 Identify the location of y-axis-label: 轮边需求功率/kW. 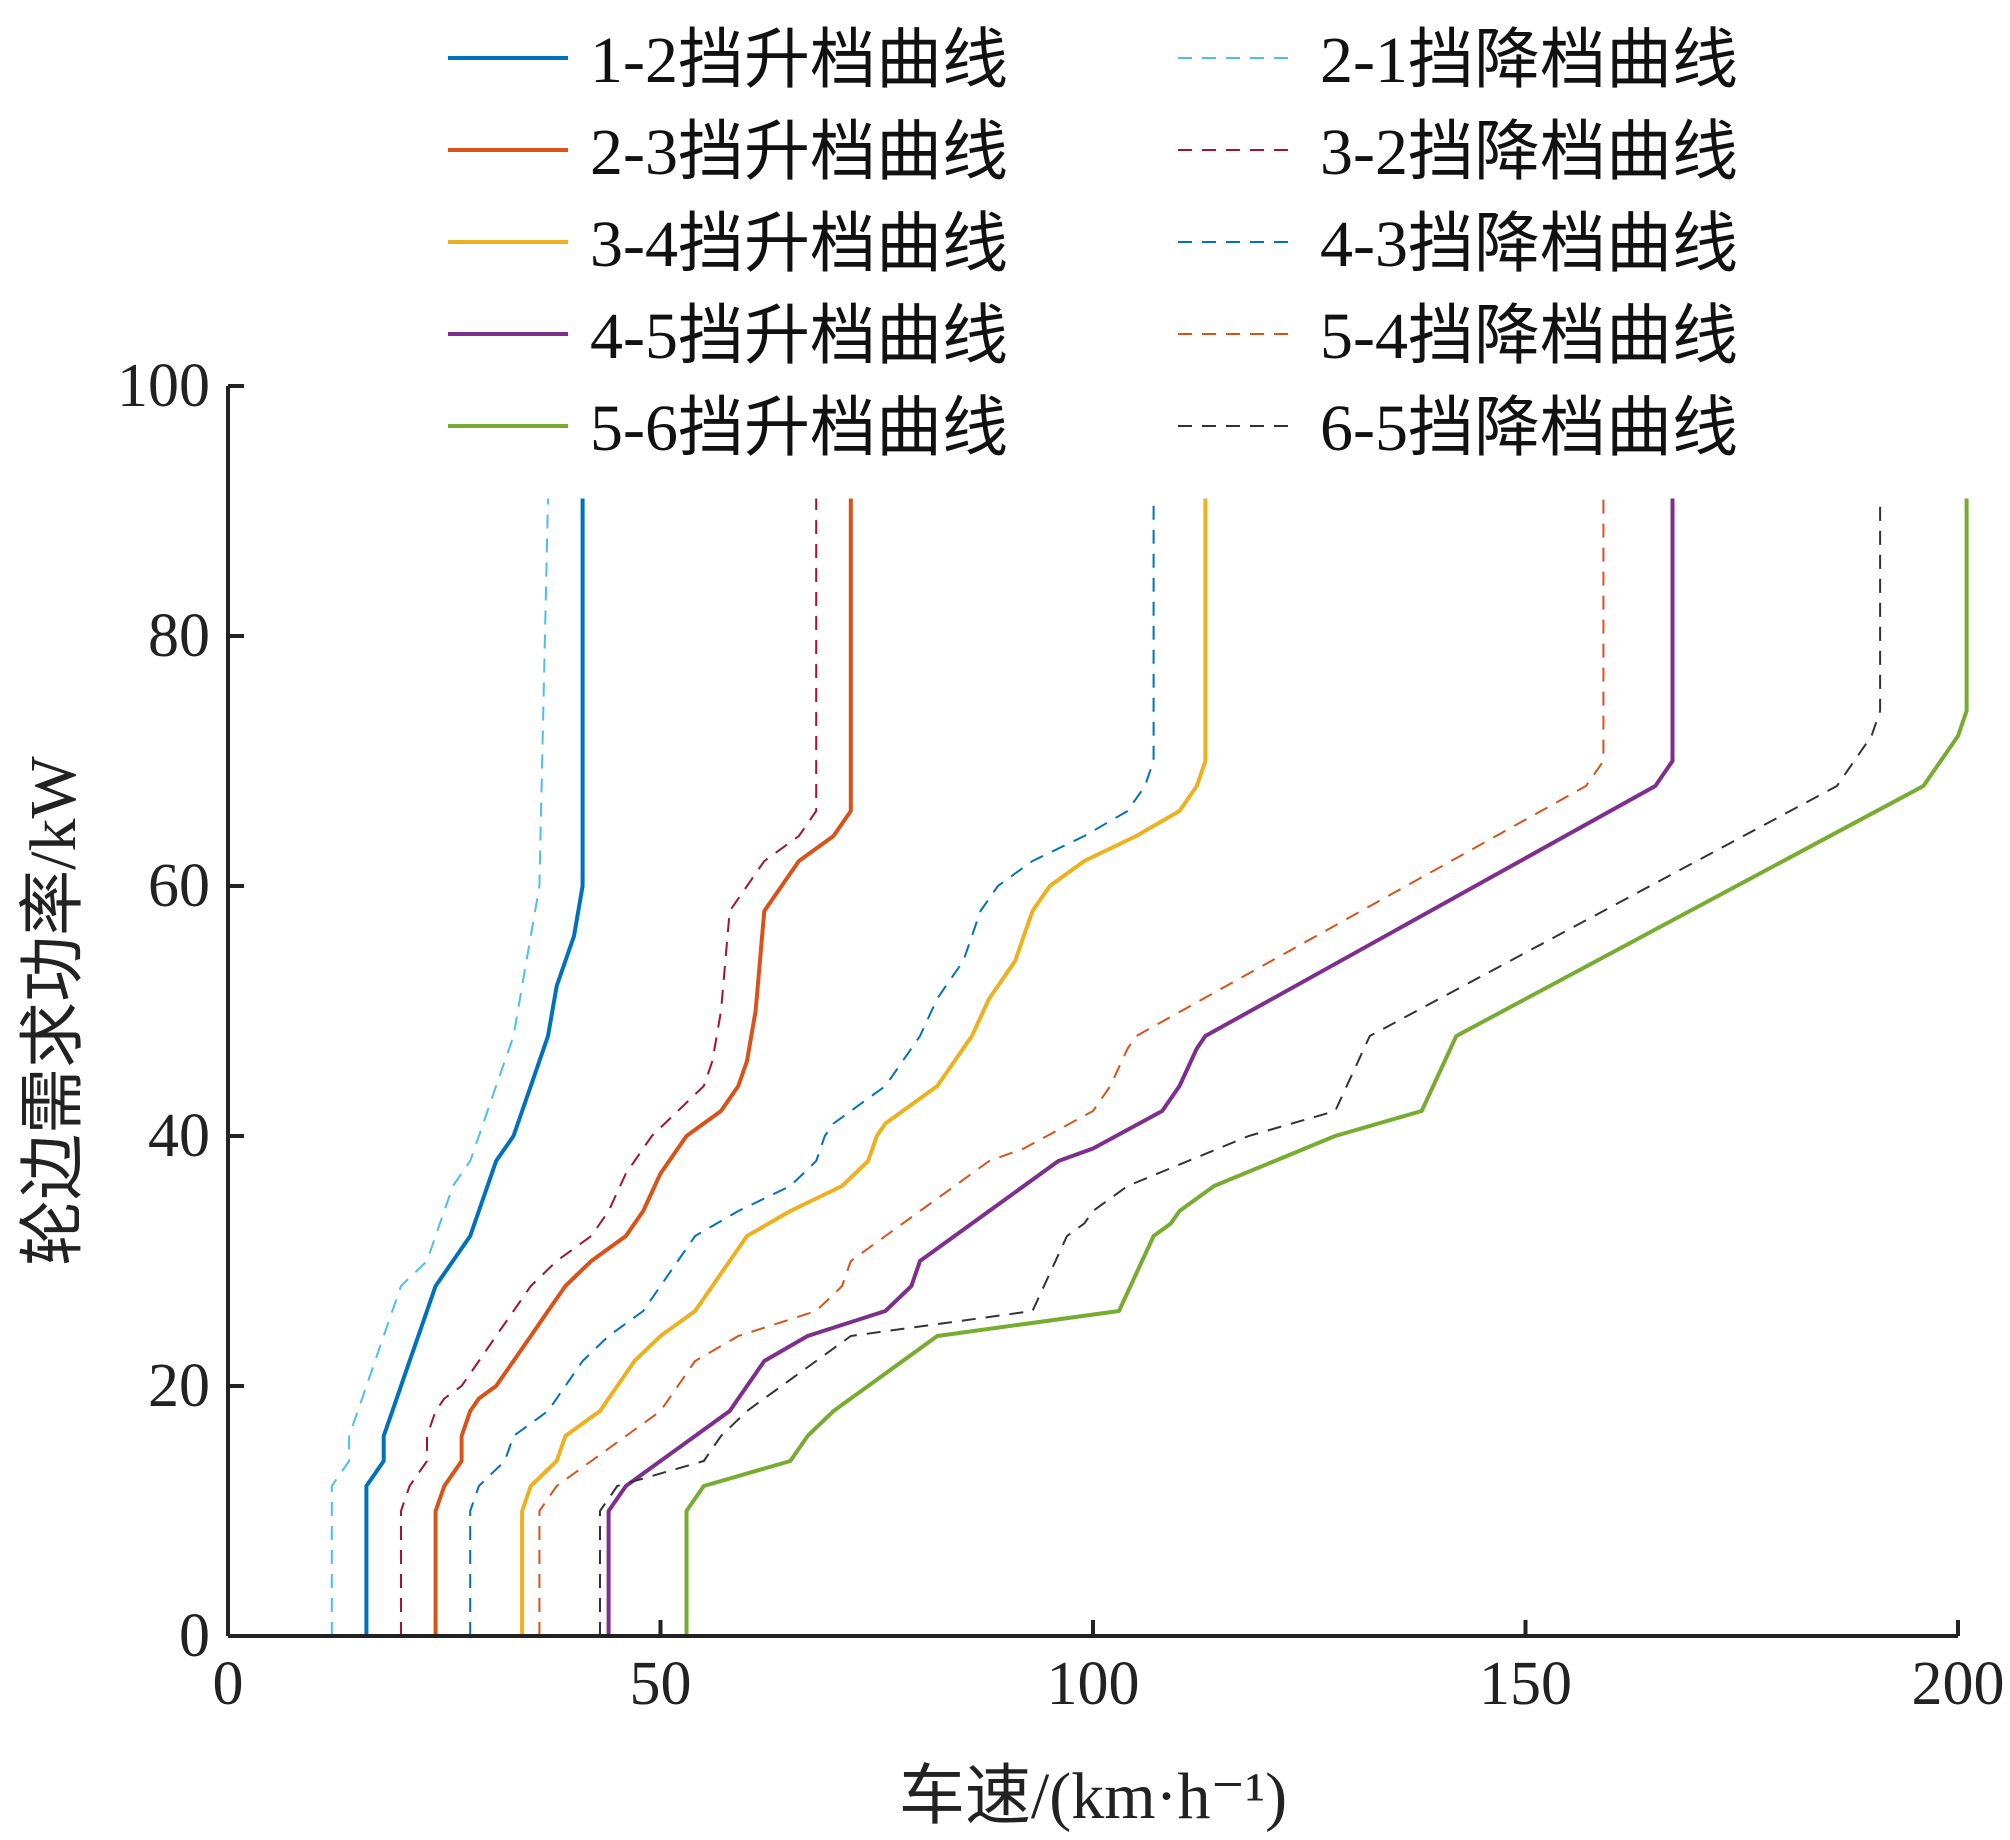
(53, 1010).